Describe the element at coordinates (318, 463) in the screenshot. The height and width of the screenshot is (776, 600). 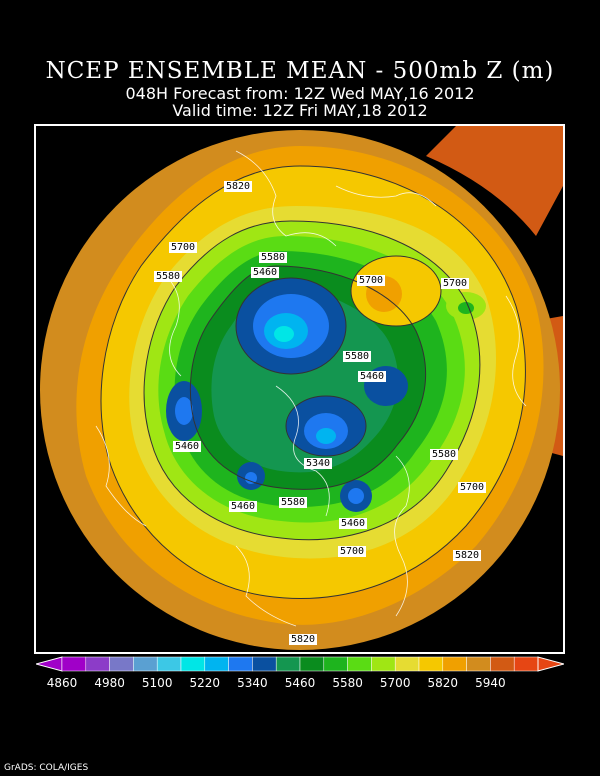
I see `contour-label: 5340` at that location.